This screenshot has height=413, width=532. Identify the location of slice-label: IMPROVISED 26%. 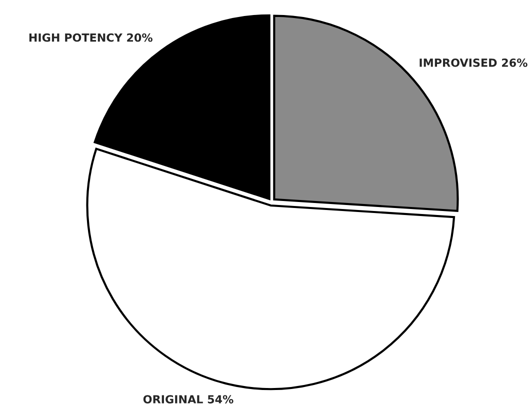
(474, 62).